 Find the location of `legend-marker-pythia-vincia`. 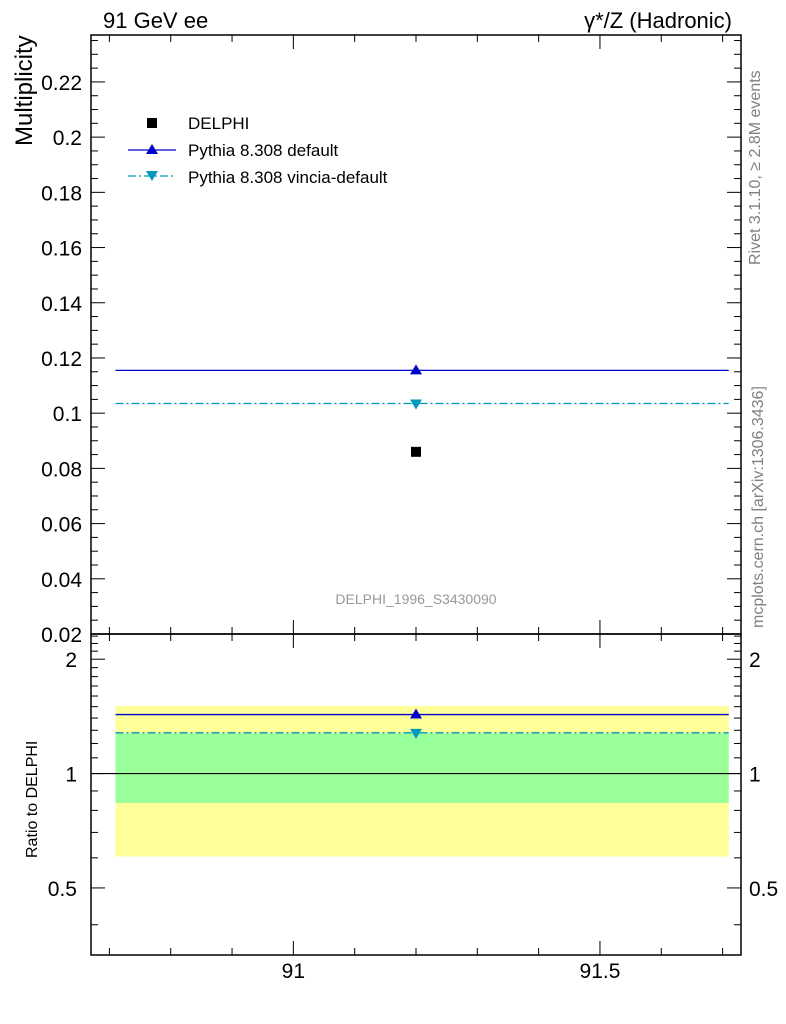

legend-marker-pythia-vincia is located at coordinates (152, 176).